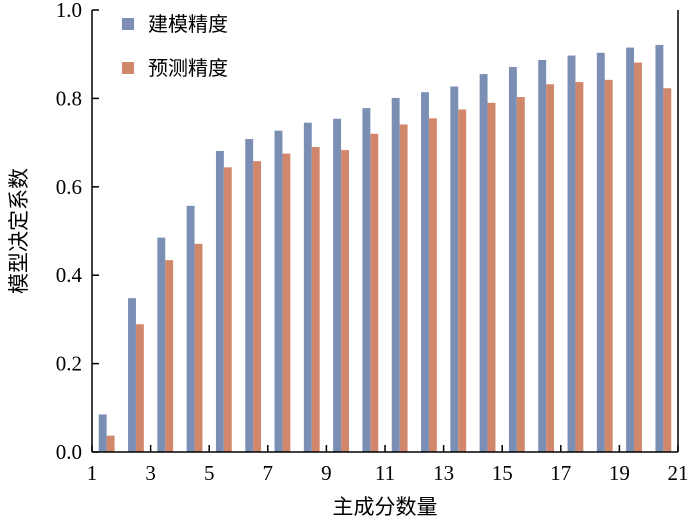  What do you see at coordinates (69, 452) in the screenshot?
I see `y-tick-label: 0.0` at bounding box center [69, 452].